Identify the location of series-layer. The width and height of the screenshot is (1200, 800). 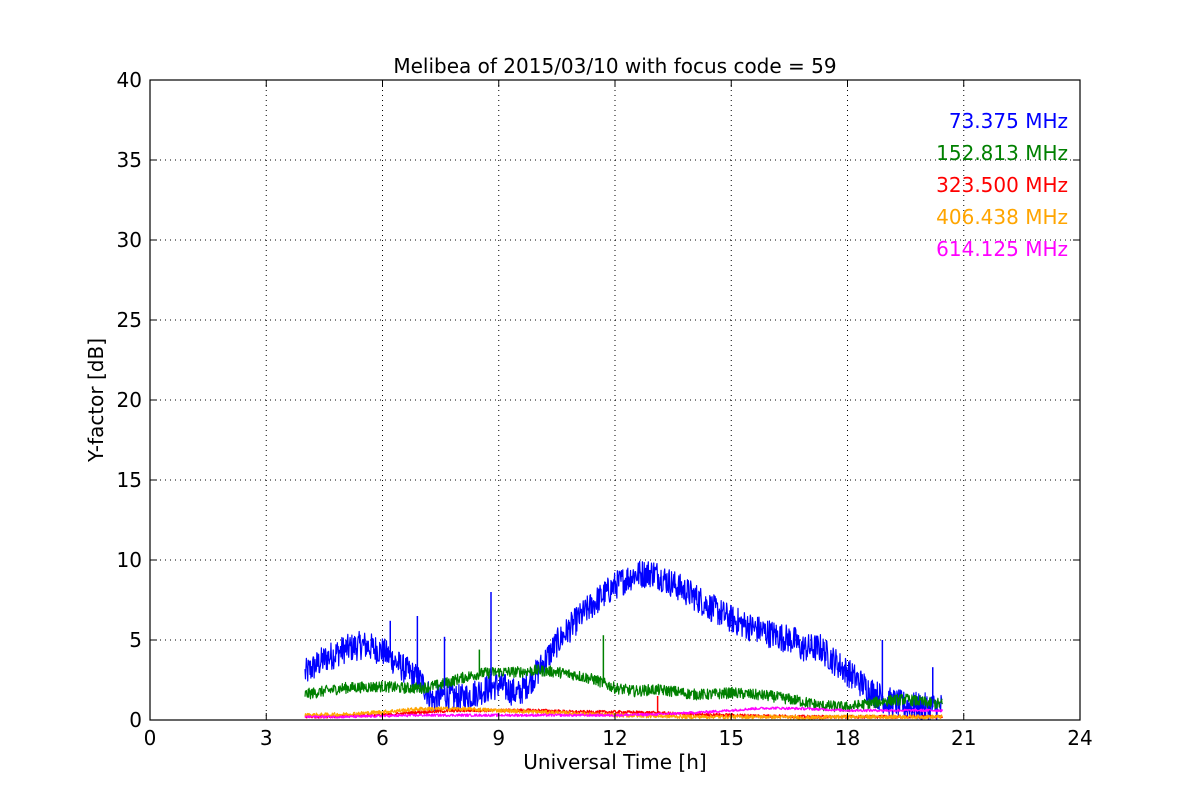
(624, 640).